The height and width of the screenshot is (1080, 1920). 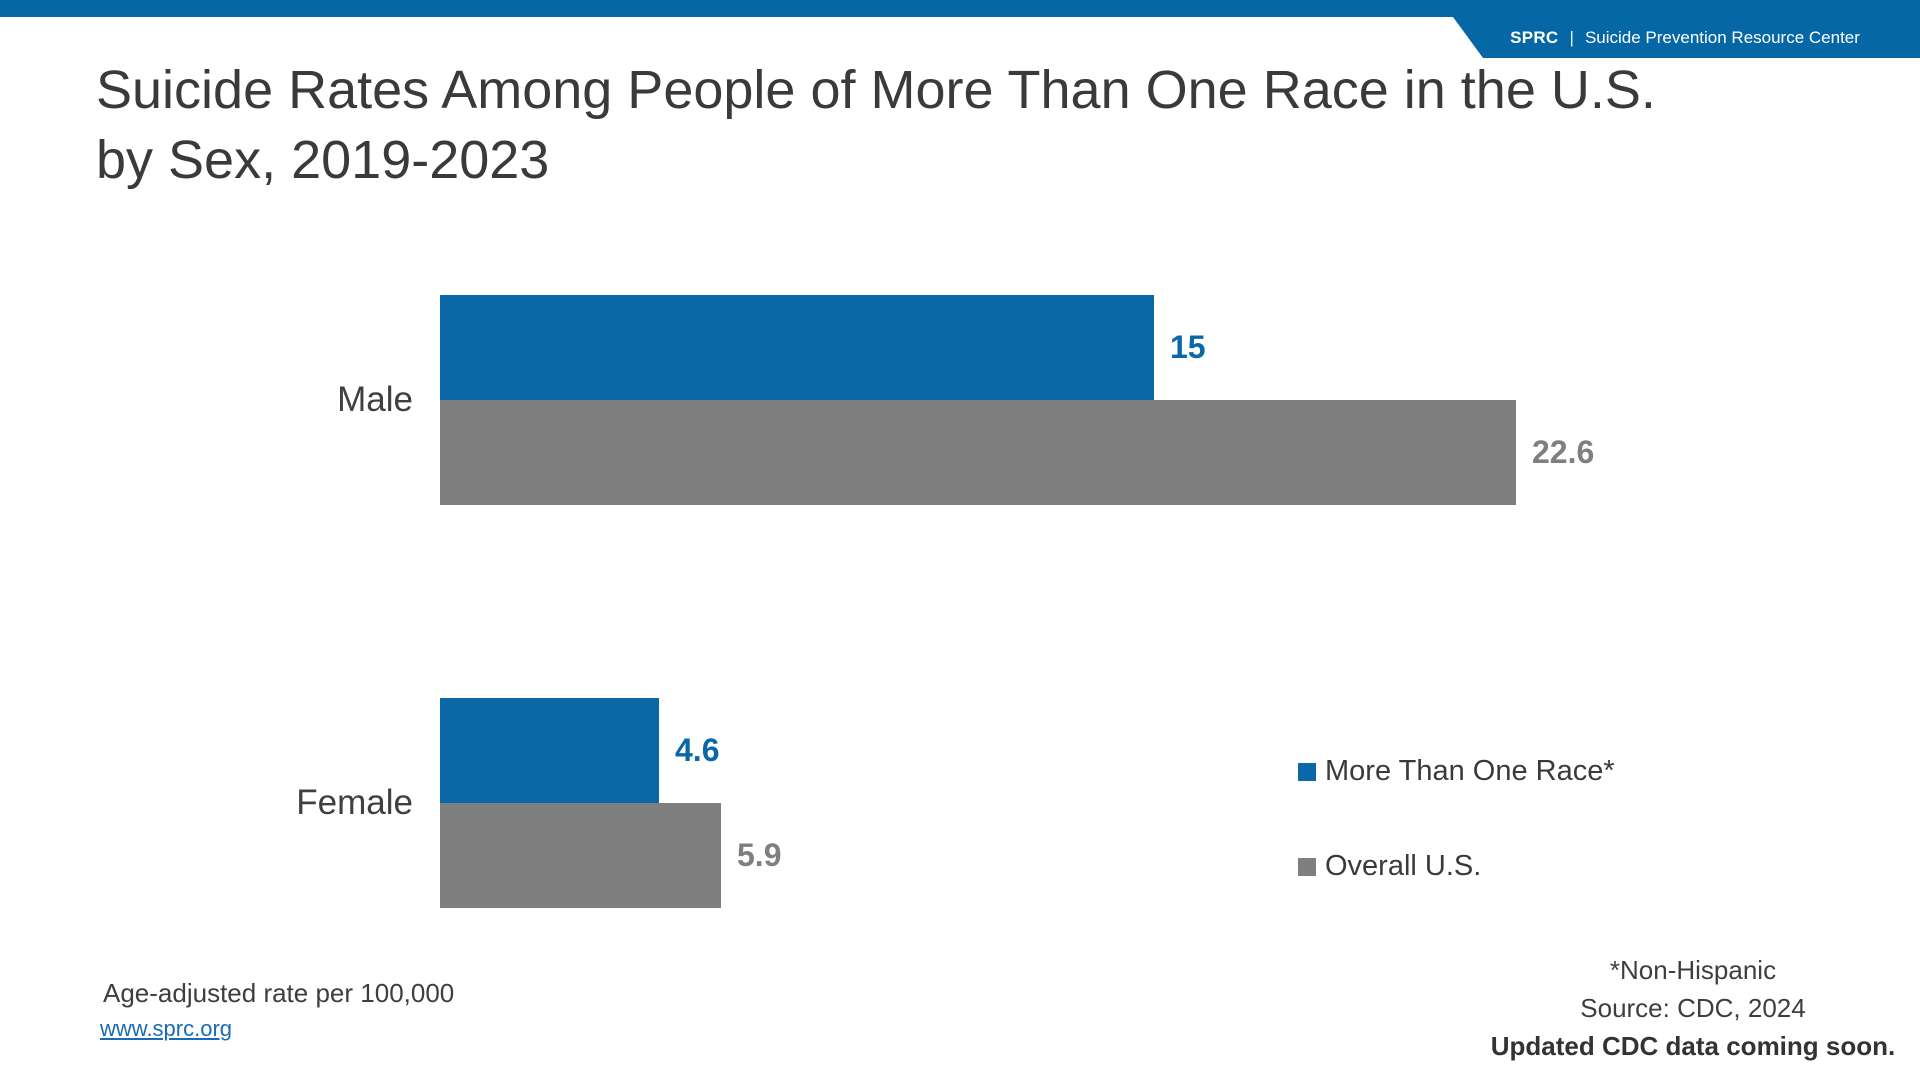 What do you see at coordinates (1722, 37) in the screenshot?
I see `banner-org-name: Suicide Prevention Resource Center` at bounding box center [1722, 37].